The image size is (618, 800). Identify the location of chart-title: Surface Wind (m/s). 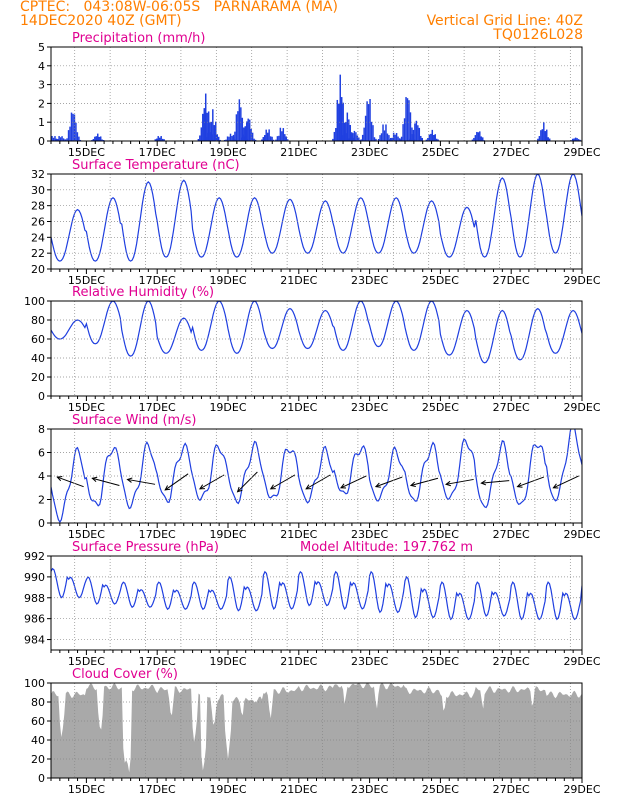
(134, 420).